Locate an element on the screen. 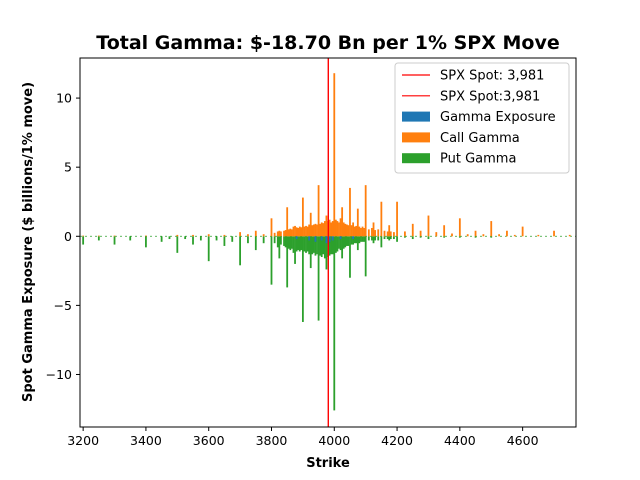 Image resolution: width=640 pixels, height=480 pixels. x-tick-label: 4600 is located at coordinates (523, 440).